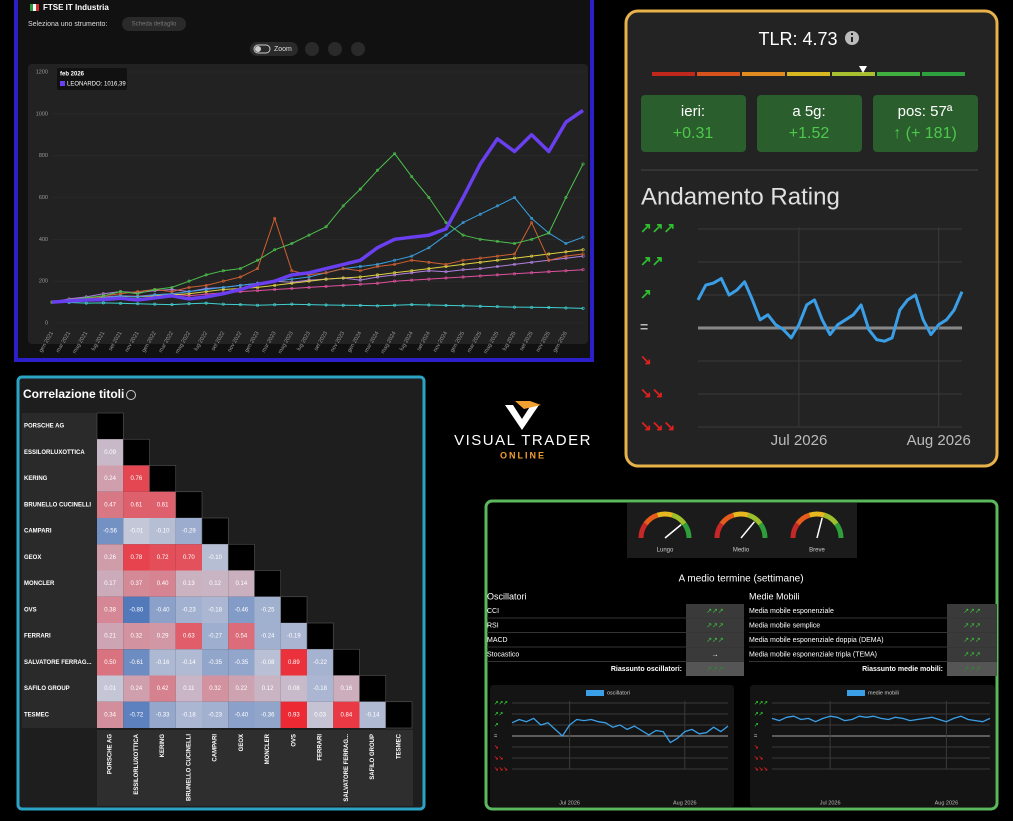 Image resolution: width=1013 pixels, height=821 pixels. Describe the element at coordinates (255, 768) in the screenshot. I see `column-label-row` at that location.